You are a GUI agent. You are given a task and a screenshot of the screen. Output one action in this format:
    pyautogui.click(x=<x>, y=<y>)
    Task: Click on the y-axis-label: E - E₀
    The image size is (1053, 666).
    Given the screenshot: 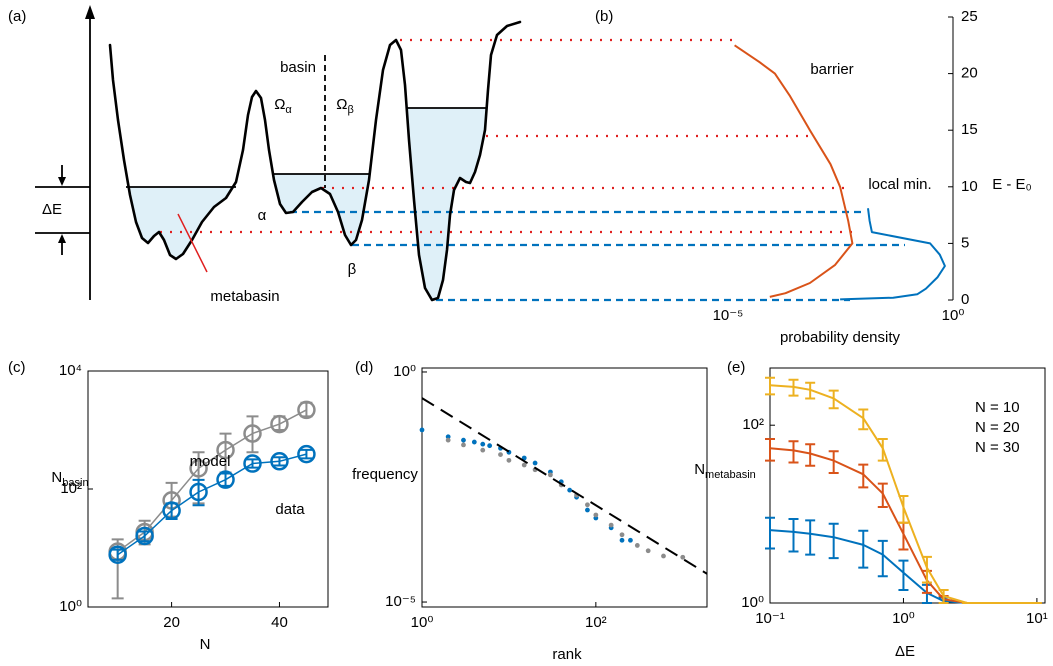 What is the action you would take?
    pyautogui.click(x=1012, y=184)
    